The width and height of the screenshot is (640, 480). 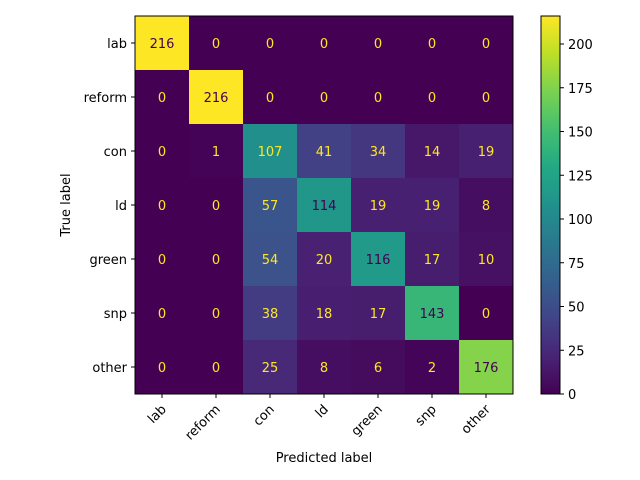 I want to click on y-tick-label-snp: snp, so click(x=115, y=314).